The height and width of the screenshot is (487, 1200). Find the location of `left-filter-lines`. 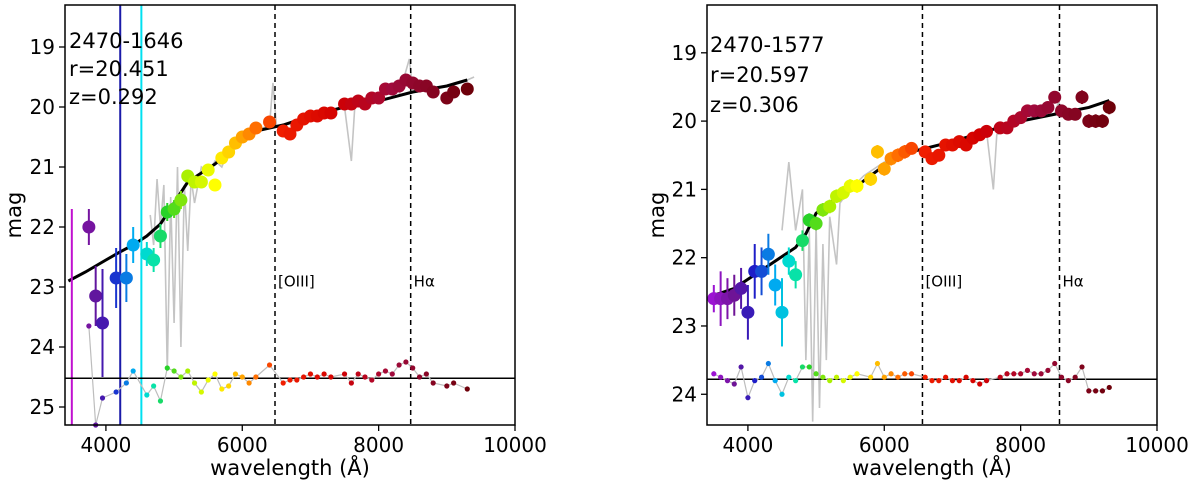

left-filter-lines is located at coordinates (106, 215).